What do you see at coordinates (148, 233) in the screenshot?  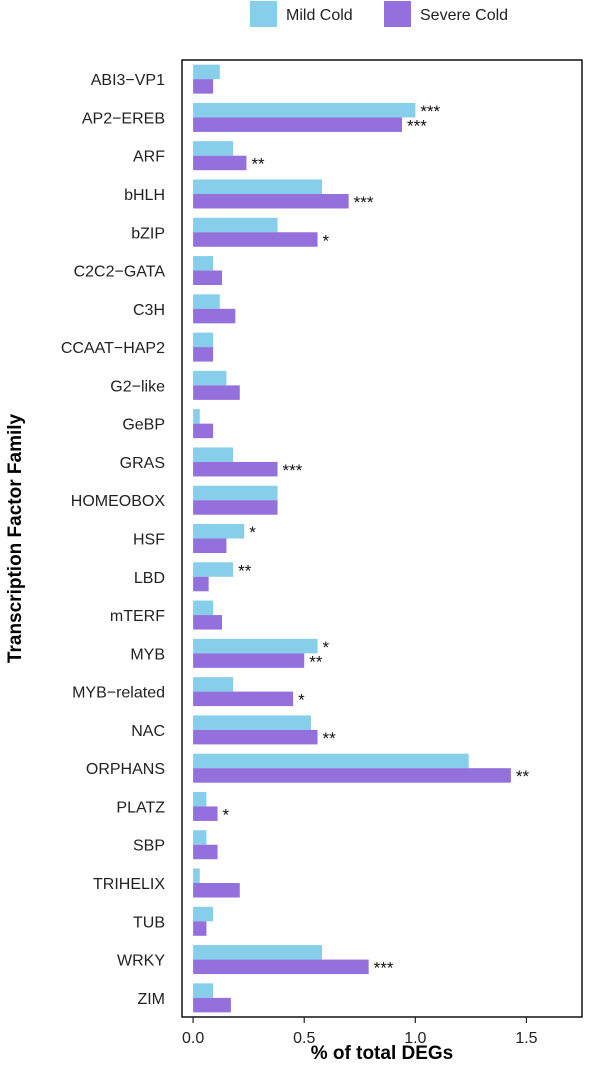 I see `category-label-bzip: bZIP` at bounding box center [148, 233].